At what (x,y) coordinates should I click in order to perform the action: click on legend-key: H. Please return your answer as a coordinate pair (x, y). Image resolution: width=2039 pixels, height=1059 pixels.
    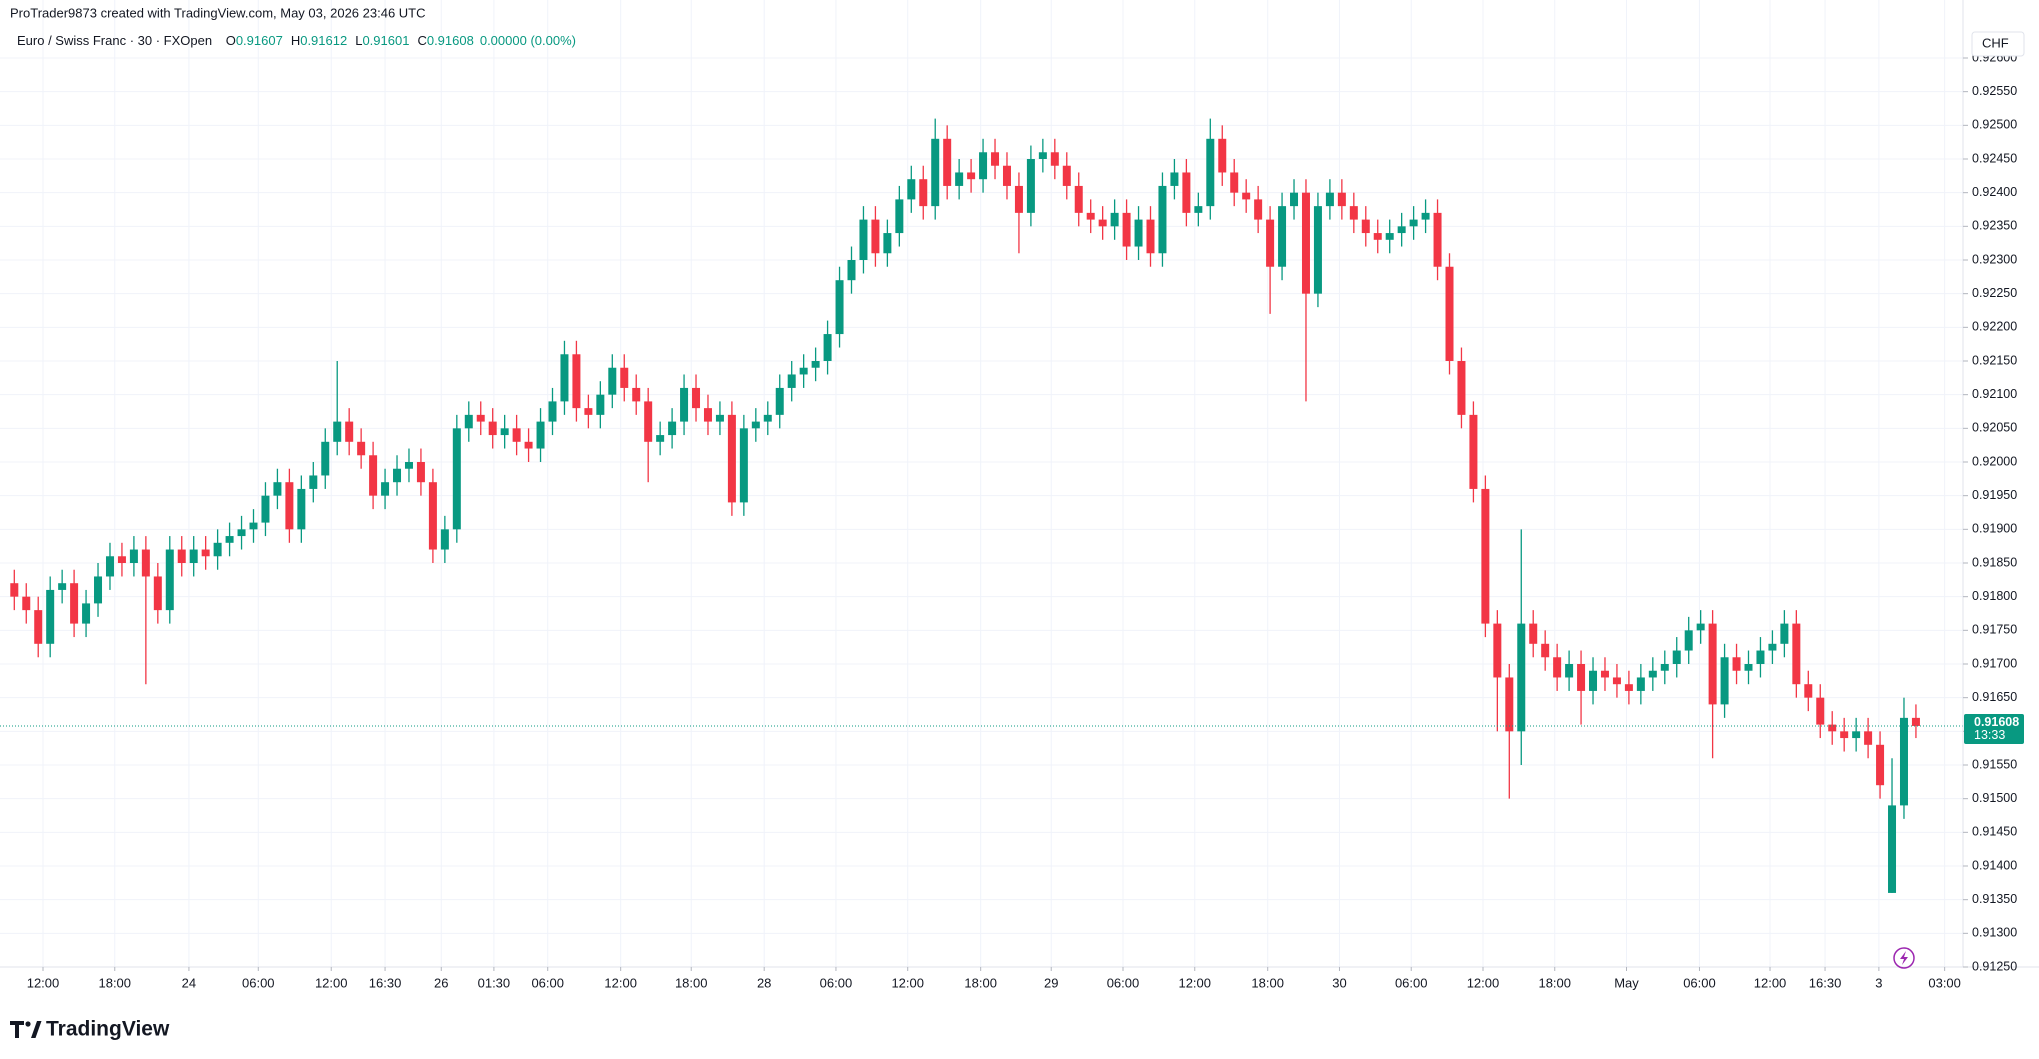
    Looking at the image, I should click on (295, 40).